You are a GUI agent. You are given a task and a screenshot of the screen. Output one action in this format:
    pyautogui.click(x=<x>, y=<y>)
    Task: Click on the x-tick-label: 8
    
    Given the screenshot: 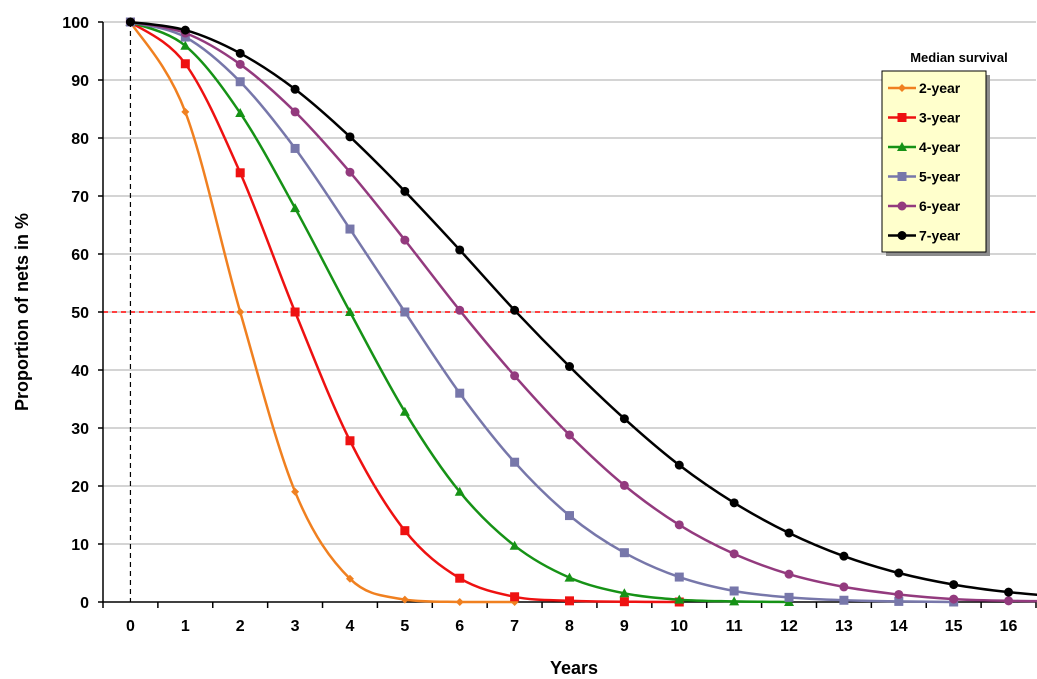 What is the action you would take?
    pyautogui.click(x=569, y=626)
    